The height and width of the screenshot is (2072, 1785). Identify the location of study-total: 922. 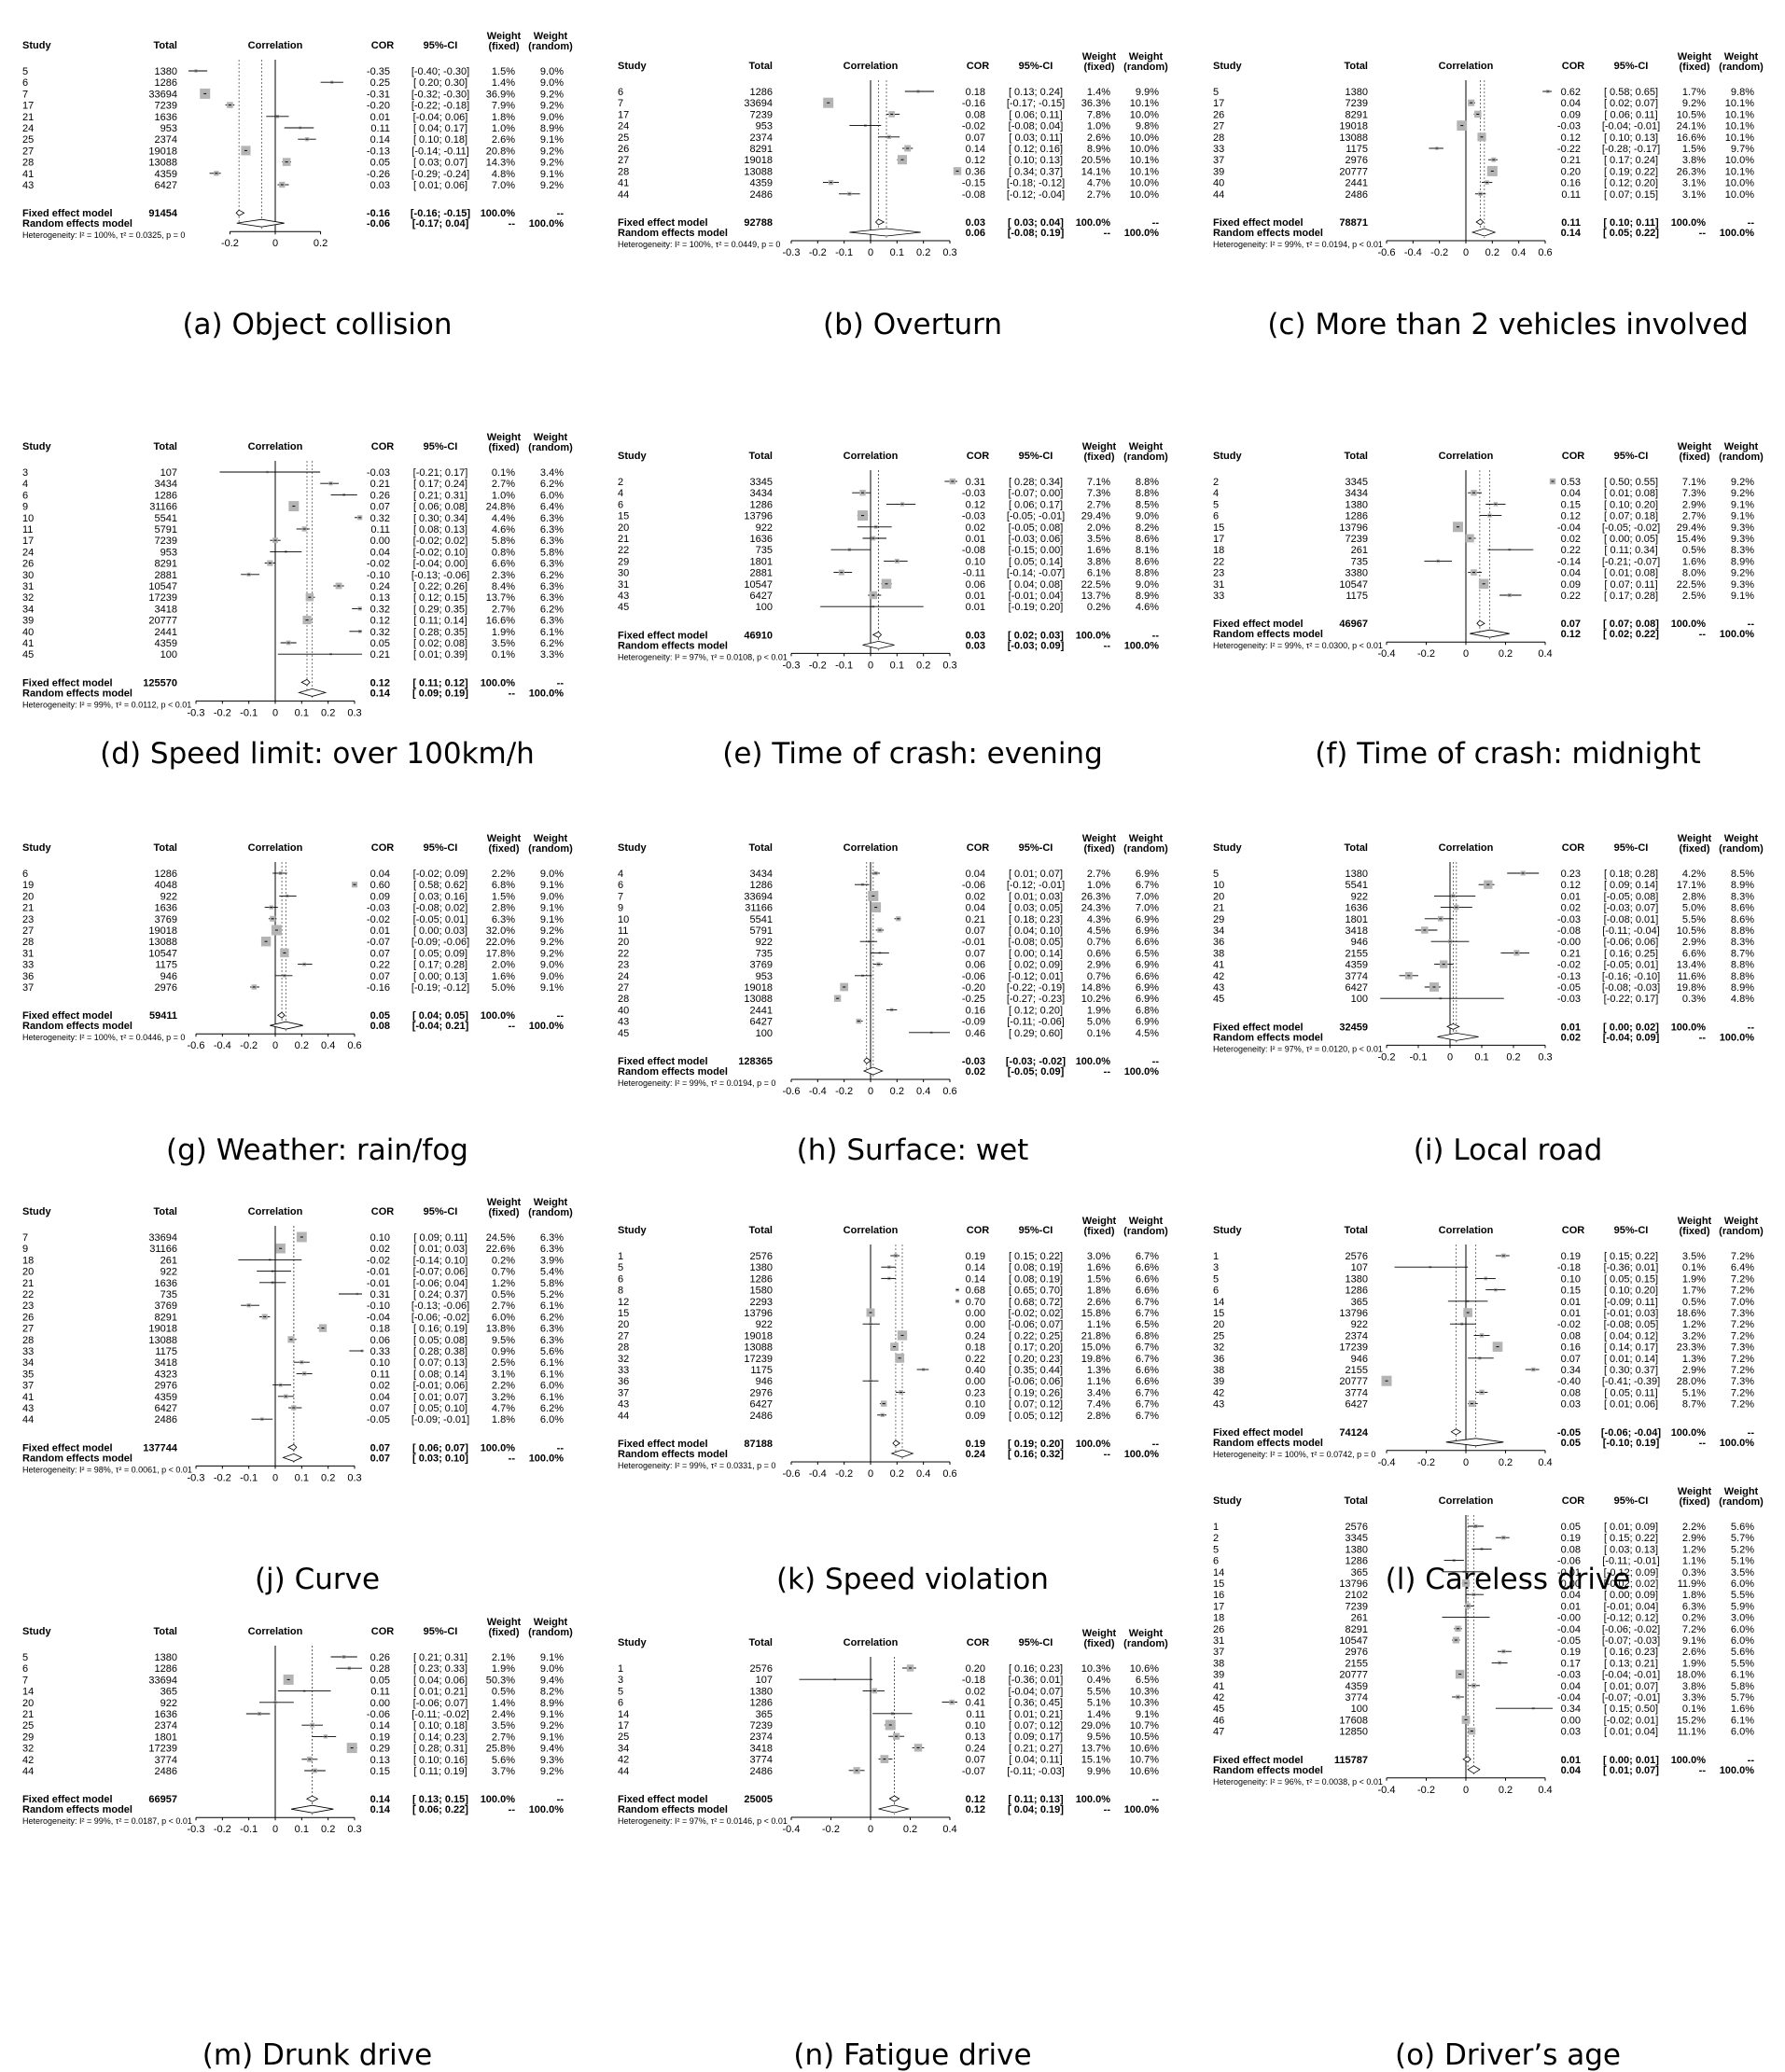
(1359, 1324).